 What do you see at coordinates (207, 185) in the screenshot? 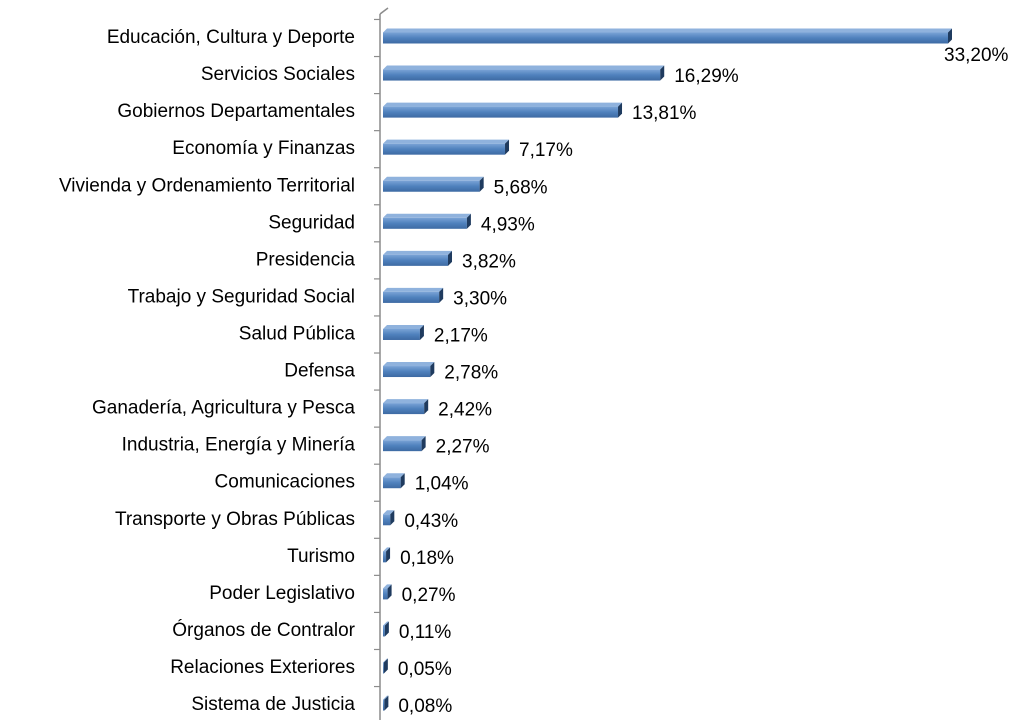
I see `category-label: Vivienda y Ordenamiento Territorial` at bounding box center [207, 185].